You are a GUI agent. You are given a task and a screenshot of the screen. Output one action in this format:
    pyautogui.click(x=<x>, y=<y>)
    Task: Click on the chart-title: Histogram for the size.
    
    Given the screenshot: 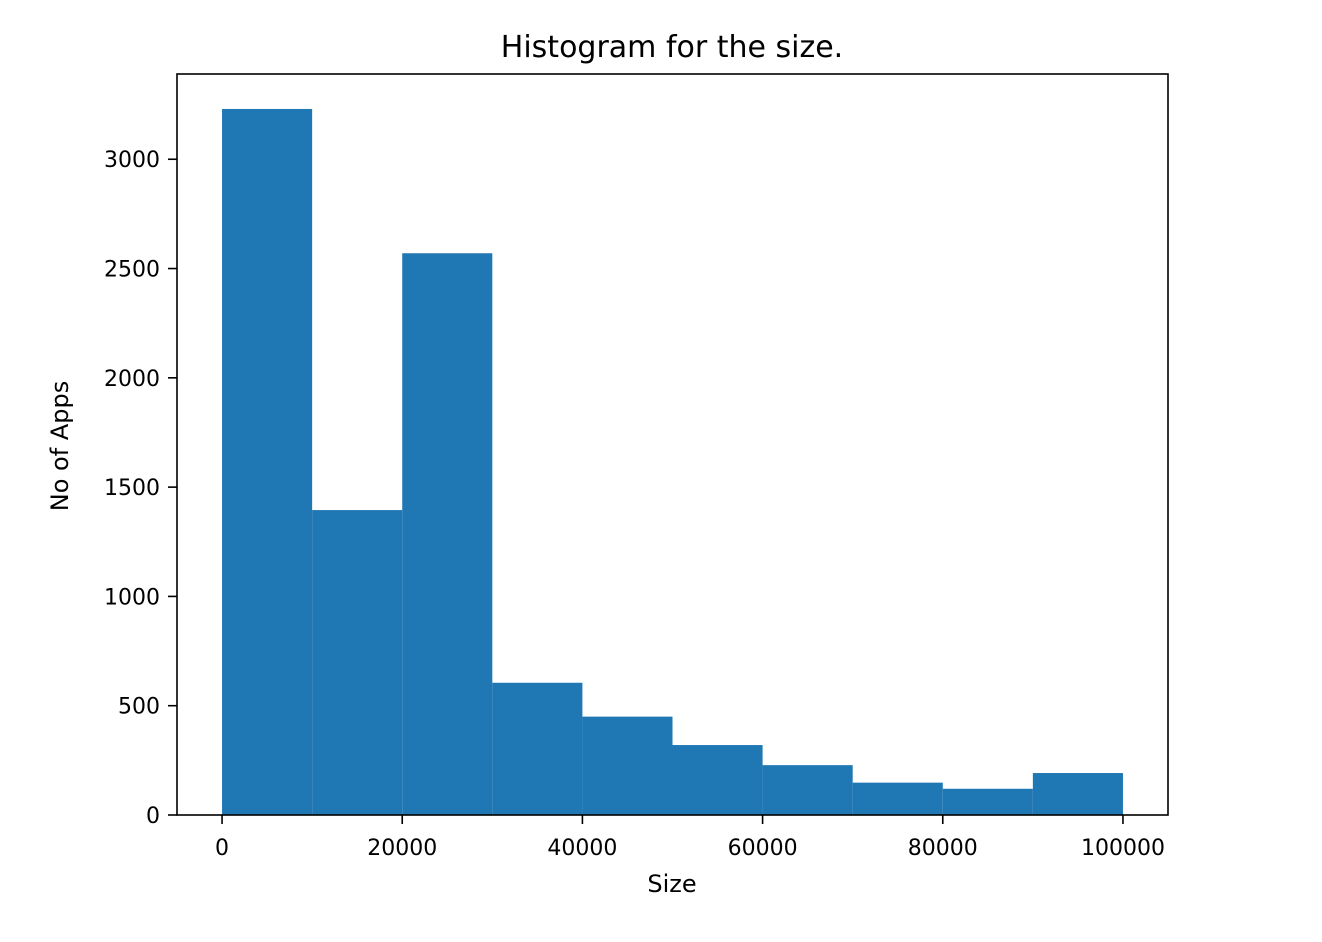 What is the action you would take?
    pyautogui.click(x=672, y=47)
    